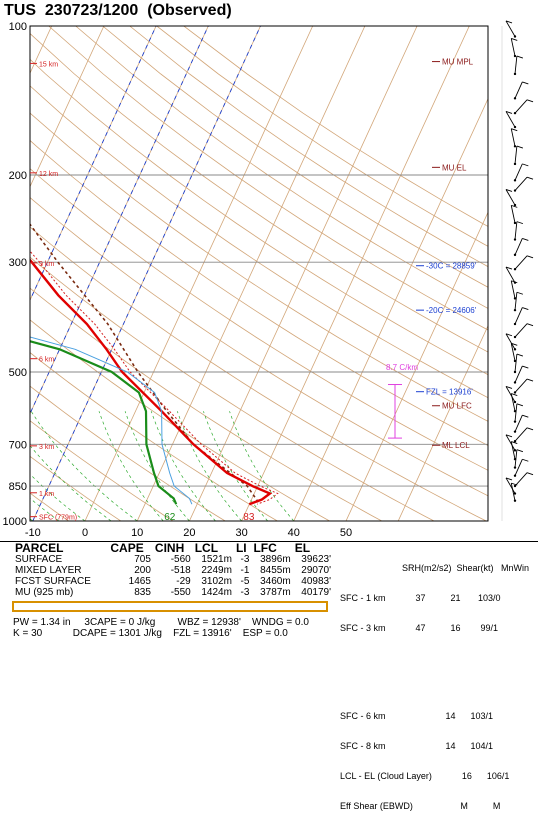  What do you see at coordinates (48, 174) in the screenshot?
I see `height-label: 12 km` at bounding box center [48, 174].